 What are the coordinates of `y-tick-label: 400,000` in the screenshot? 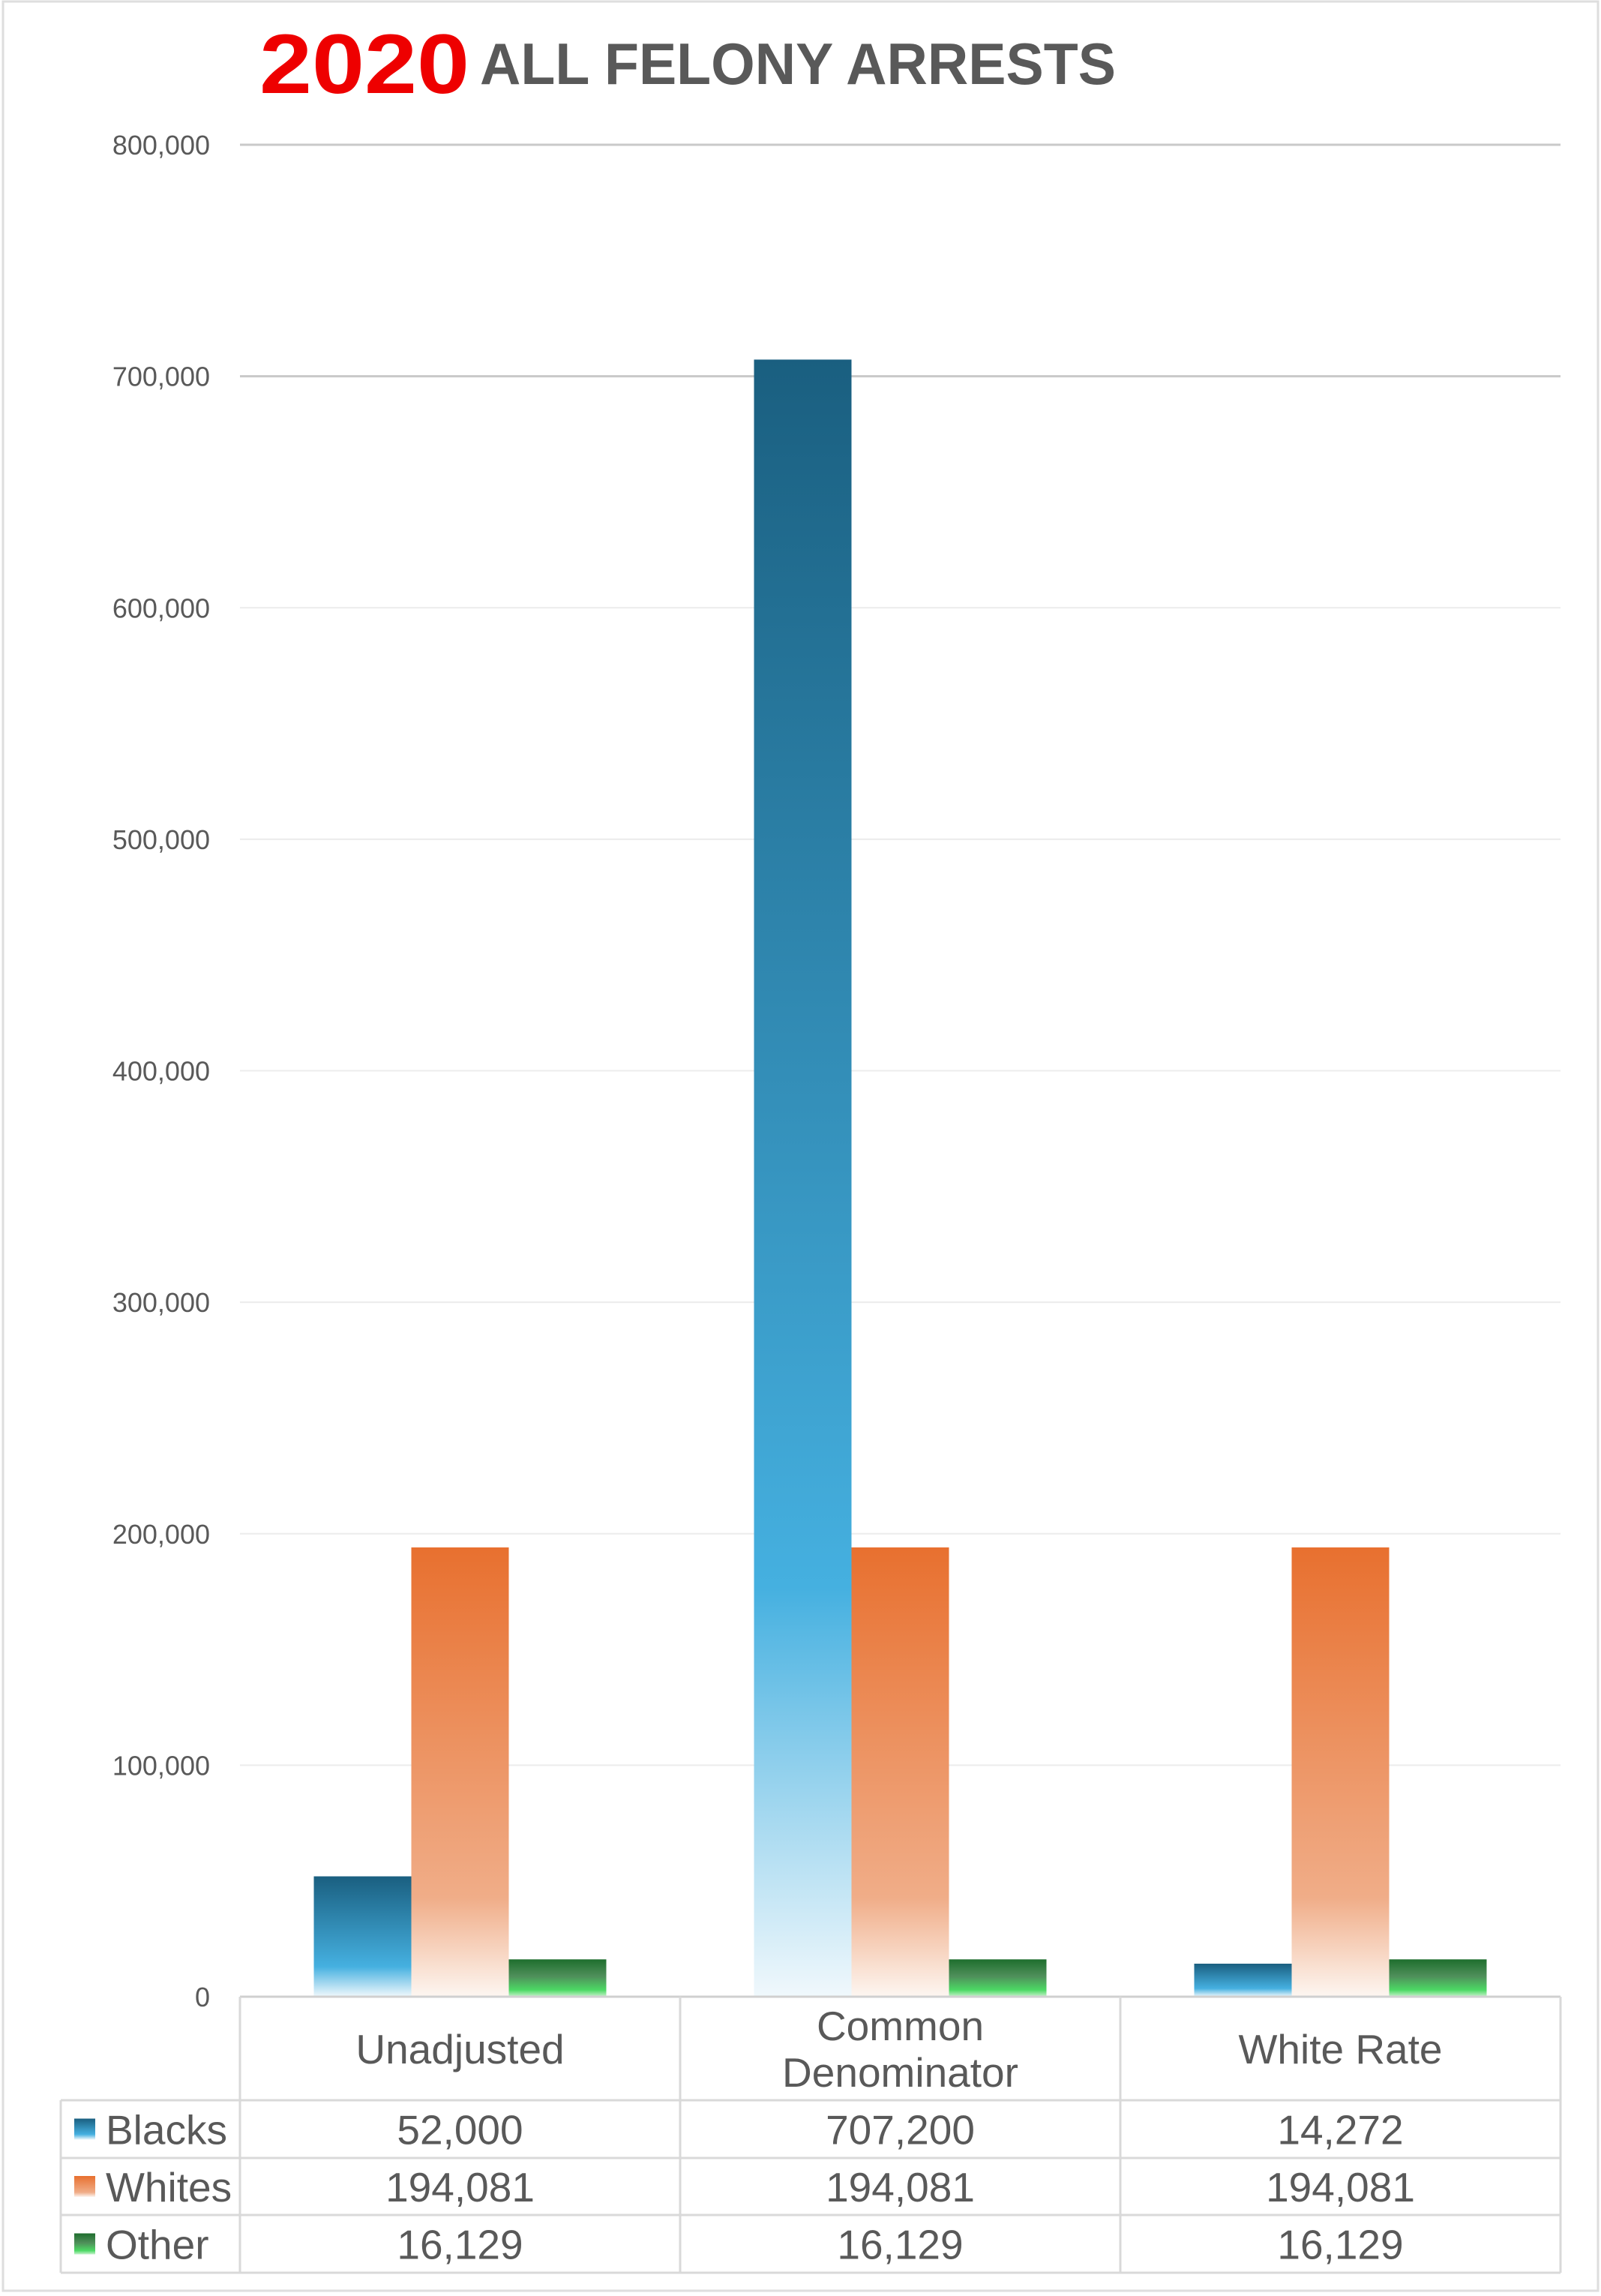 It's located at (161, 1071).